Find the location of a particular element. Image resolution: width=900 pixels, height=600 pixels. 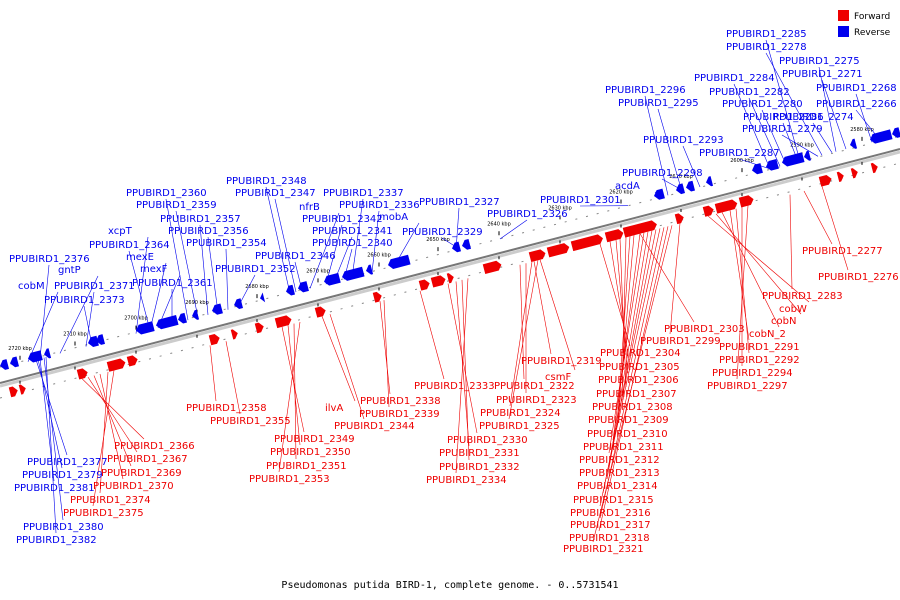

reverse-gene-label: PPUBIRD1_2274 is located at coordinates (813, 117).